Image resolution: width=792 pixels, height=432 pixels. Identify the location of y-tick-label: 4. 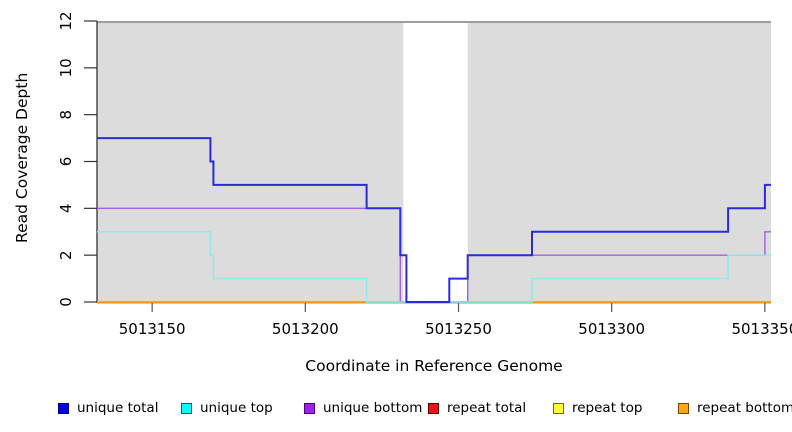
(66, 209).